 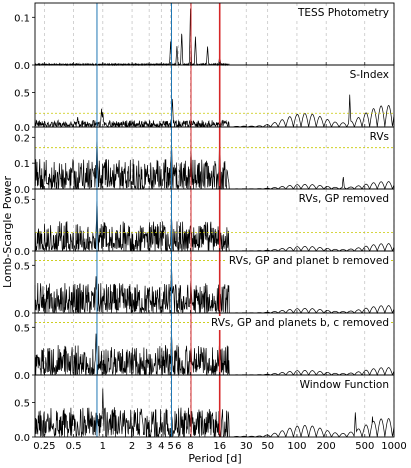 What do you see at coordinates (214, 458) in the screenshot?
I see `x-axis-label: Period [d]` at bounding box center [214, 458].